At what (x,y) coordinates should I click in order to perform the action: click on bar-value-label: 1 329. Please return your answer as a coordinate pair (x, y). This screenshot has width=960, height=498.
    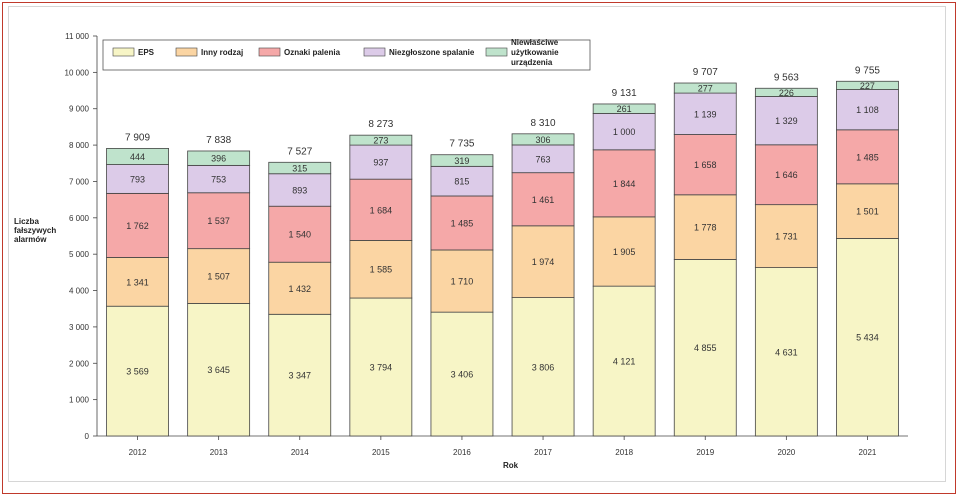
    Looking at the image, I should click on (786, 121).